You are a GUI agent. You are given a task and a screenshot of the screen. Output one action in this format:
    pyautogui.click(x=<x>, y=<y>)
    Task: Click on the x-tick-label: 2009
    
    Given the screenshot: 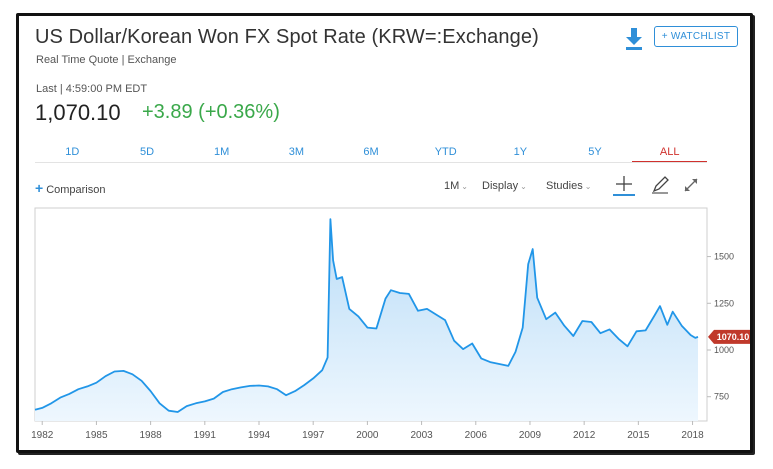 What is the action you would take?
    pyautogui.click(x=530, y=435)
    